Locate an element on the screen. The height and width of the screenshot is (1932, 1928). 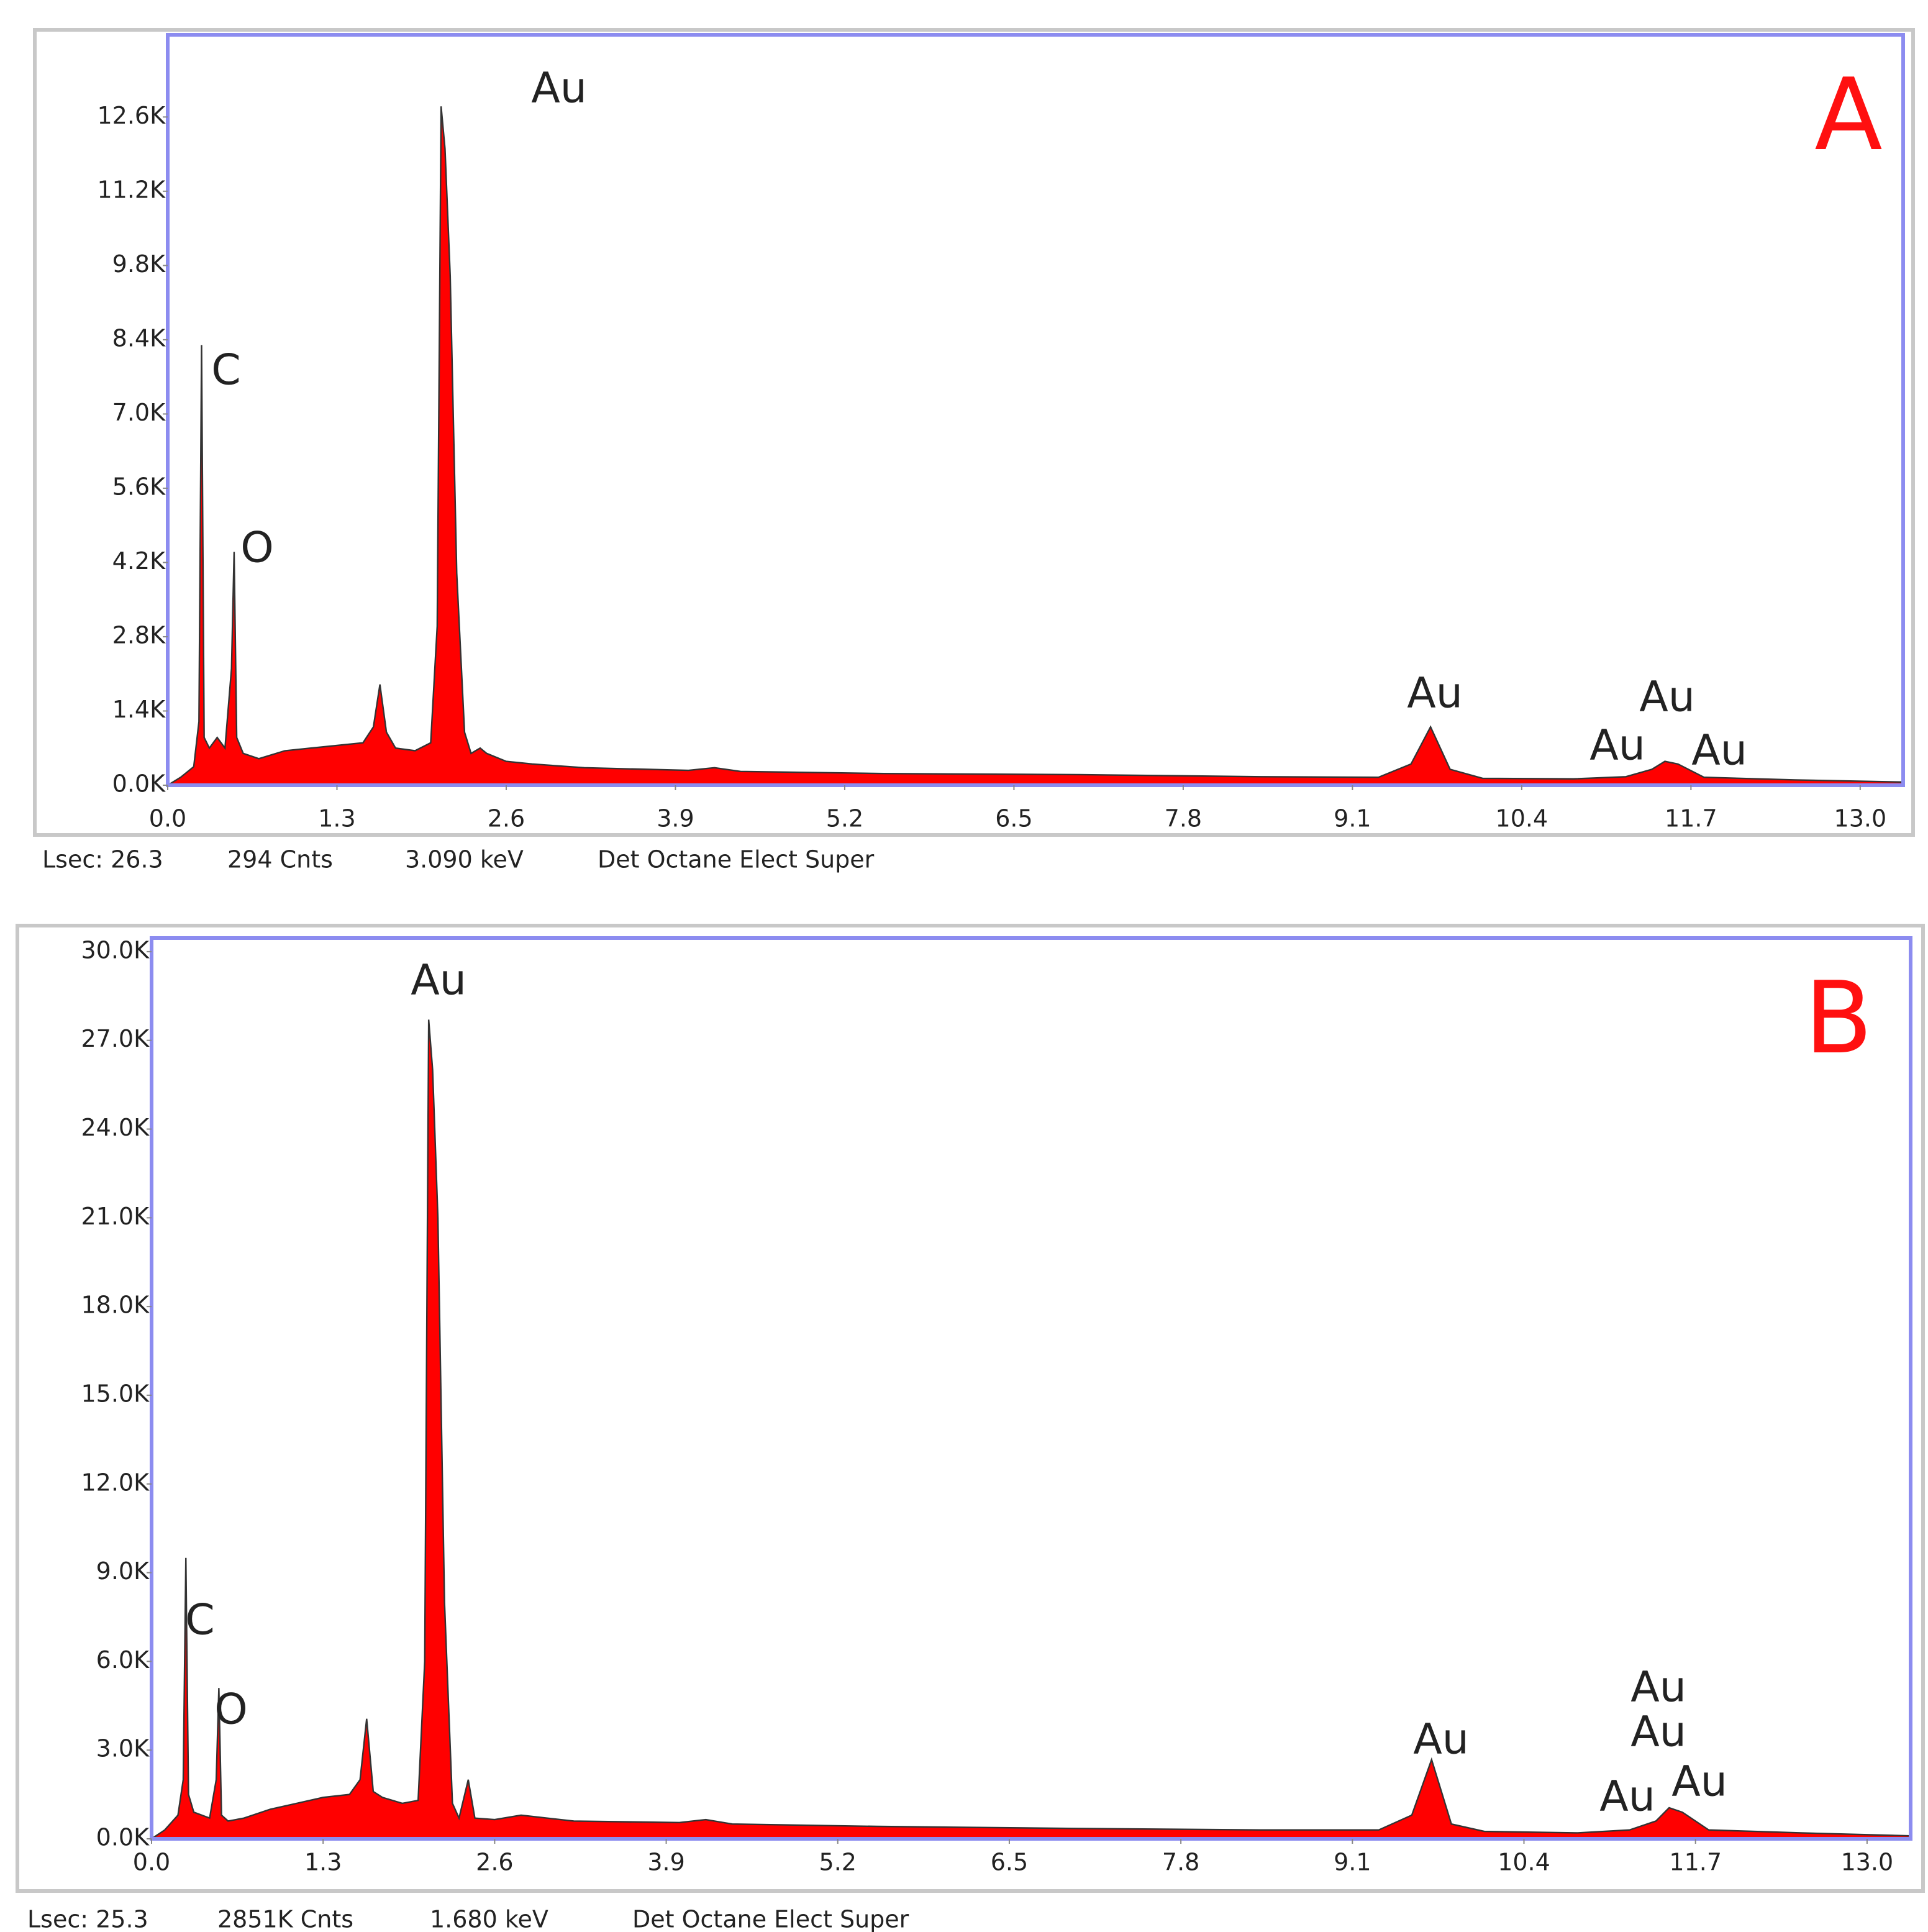
y-tick-label: 21.0K is located at coordinates (116, 1216).